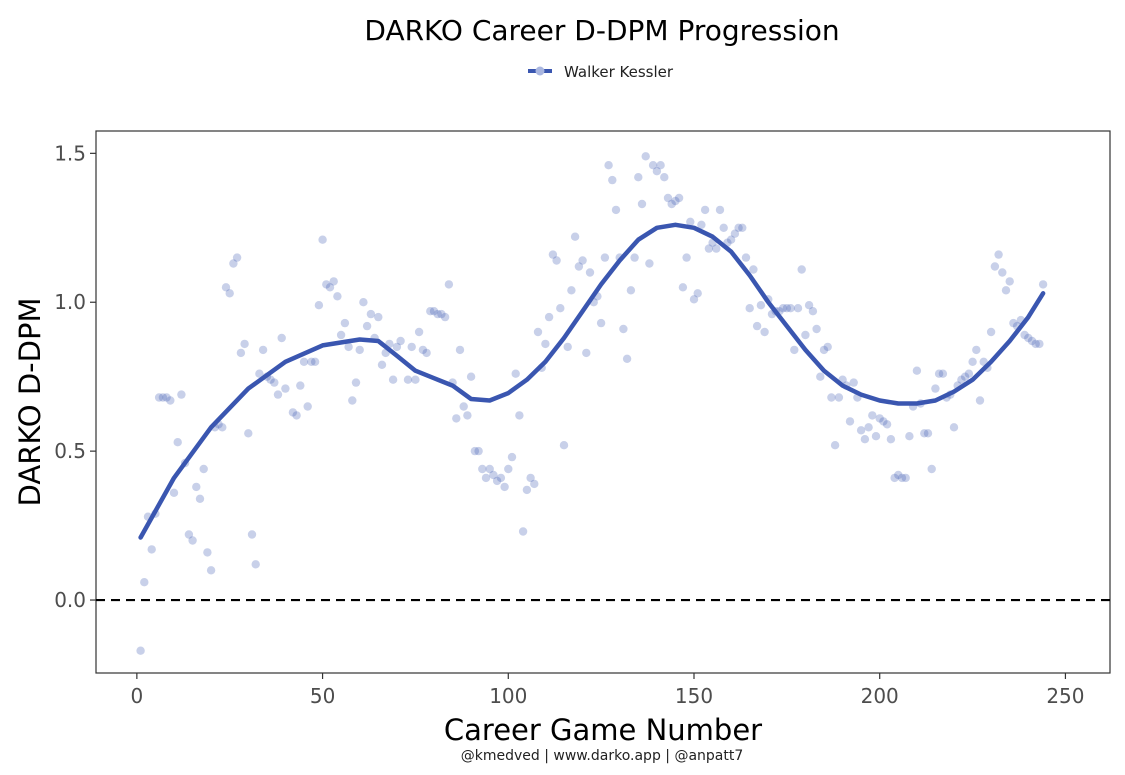 Image resolution: width=1125 pixels, height=775 pixels. Describe the element at coordinates (30, 402) in the screenshot. I see `y-axis-title: DARKO D-DPM` at that location.